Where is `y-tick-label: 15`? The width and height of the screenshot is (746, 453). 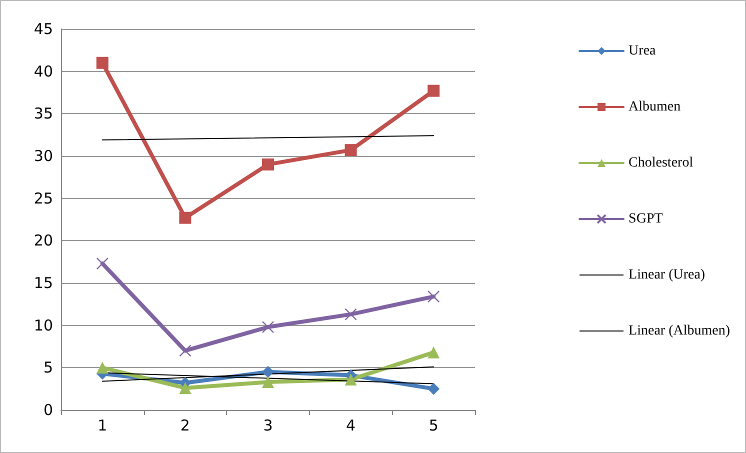
y-tick-label: 15 is located at coordinates (43, 283).